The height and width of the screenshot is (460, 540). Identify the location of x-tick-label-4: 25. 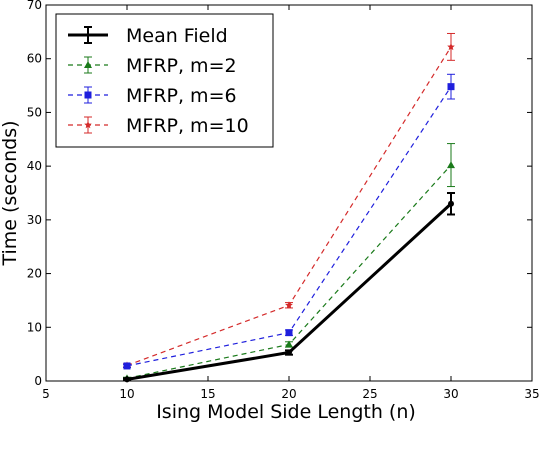
(369, 394).